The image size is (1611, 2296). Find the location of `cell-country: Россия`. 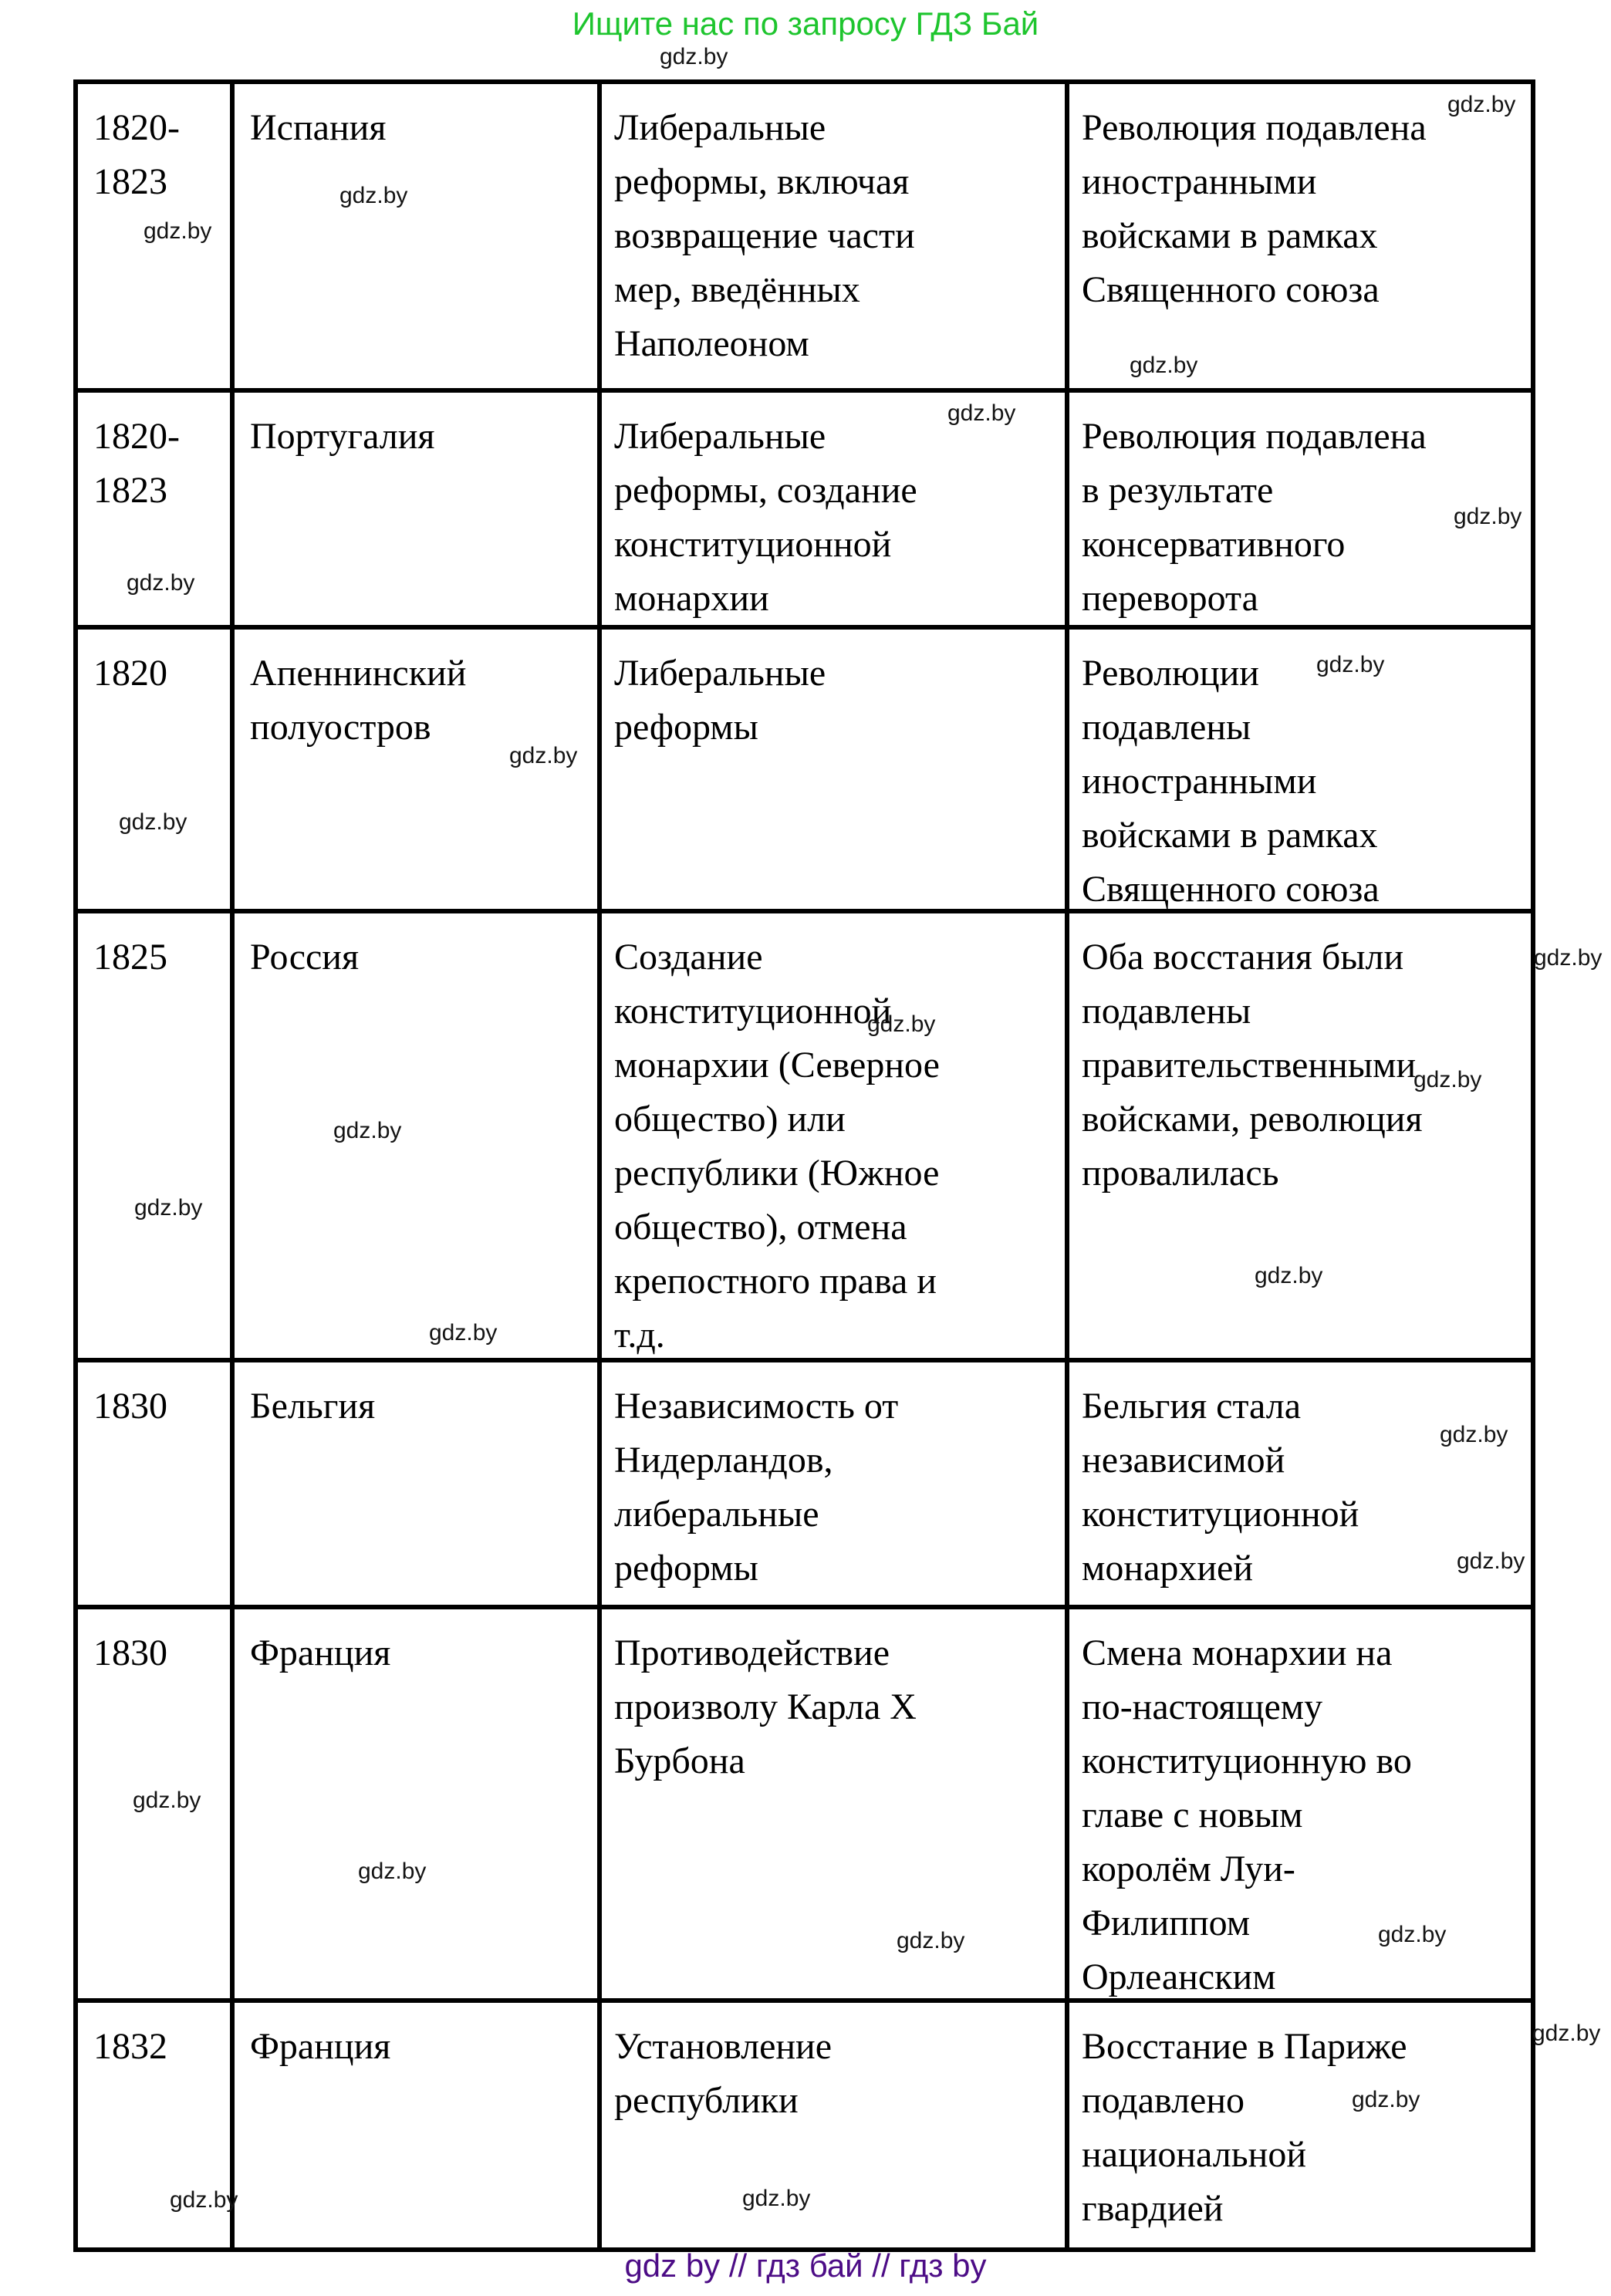

cell-country: Россия is located at coordinates (418, 1137).